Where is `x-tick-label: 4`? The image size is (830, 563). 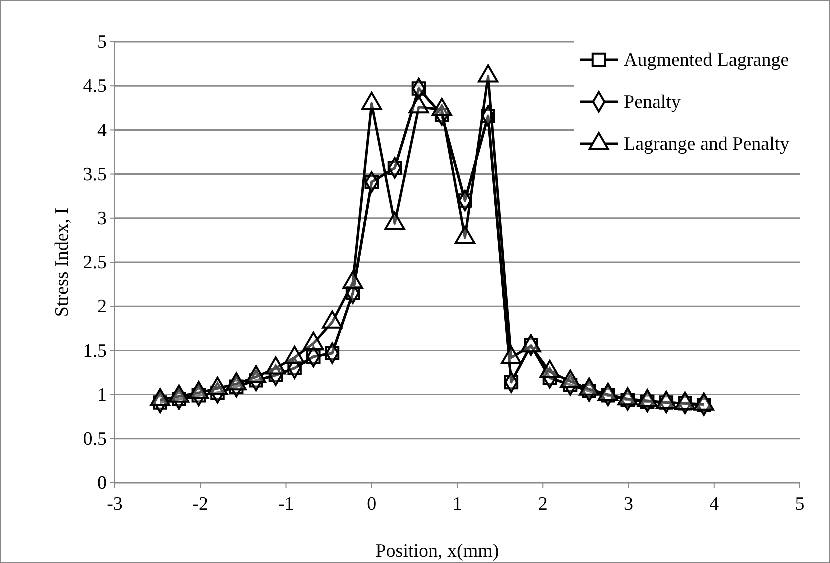 x-tick-label: 4 is located at coordinates (715, 504).